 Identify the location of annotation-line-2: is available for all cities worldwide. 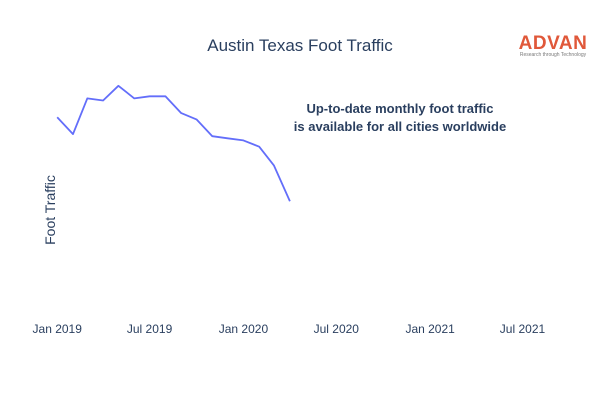
(400, 126).